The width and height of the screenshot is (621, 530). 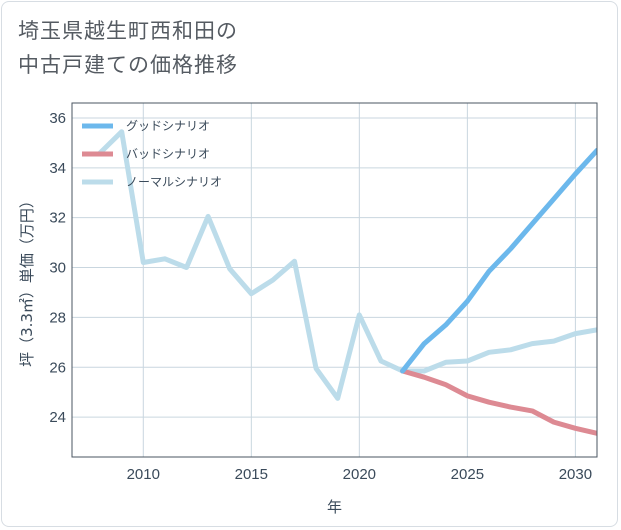 I want to click on series-line-good, so click(x=498, y=260).